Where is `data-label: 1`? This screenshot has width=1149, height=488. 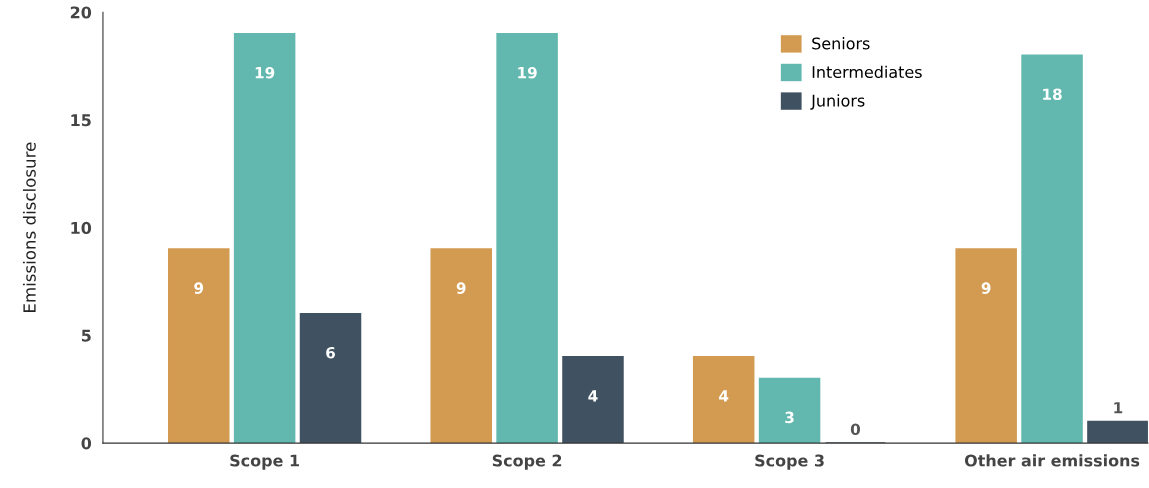
data-label: 1 is located at coordinates (1118, 408).